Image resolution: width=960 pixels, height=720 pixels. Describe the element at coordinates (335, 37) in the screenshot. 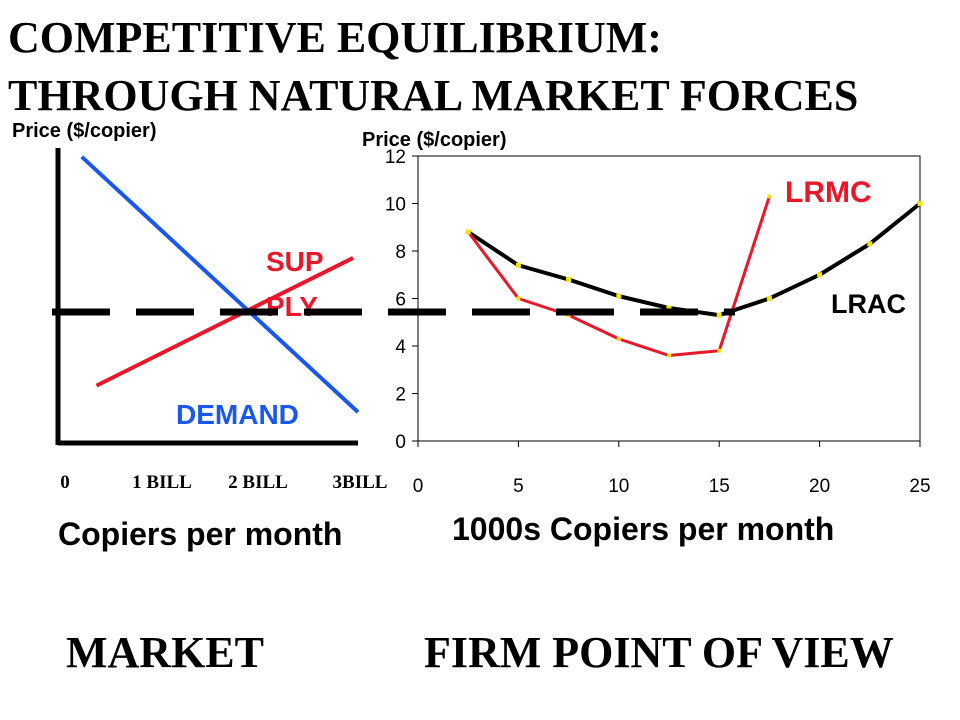

I see `title-line-1: COMPETITIVE EQUILIBRIUM:` at that location.